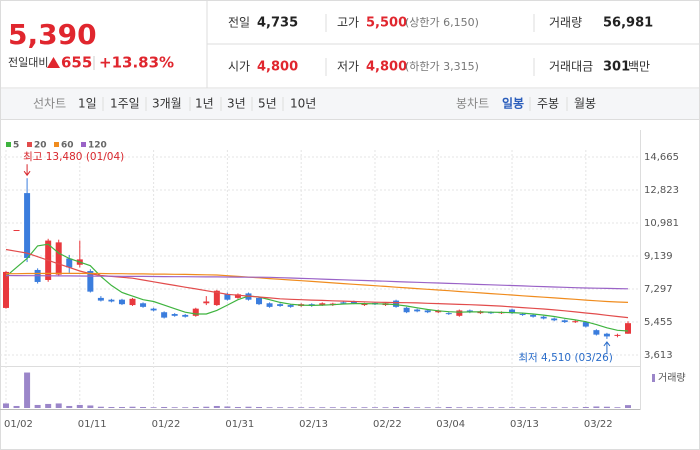 The width and height of the screenshot is (700, 450). What do you see at coordinates (167, 104) in the screenshot?
I see `period-tab: 3개월` at bounding box center [167, 104].